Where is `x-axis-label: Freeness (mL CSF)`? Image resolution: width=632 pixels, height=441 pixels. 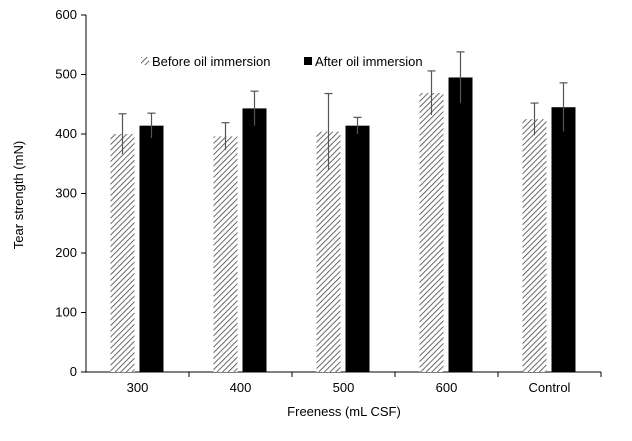 x-axis-label: Freeness (mL CSF) is located at coordinates (344, 411).